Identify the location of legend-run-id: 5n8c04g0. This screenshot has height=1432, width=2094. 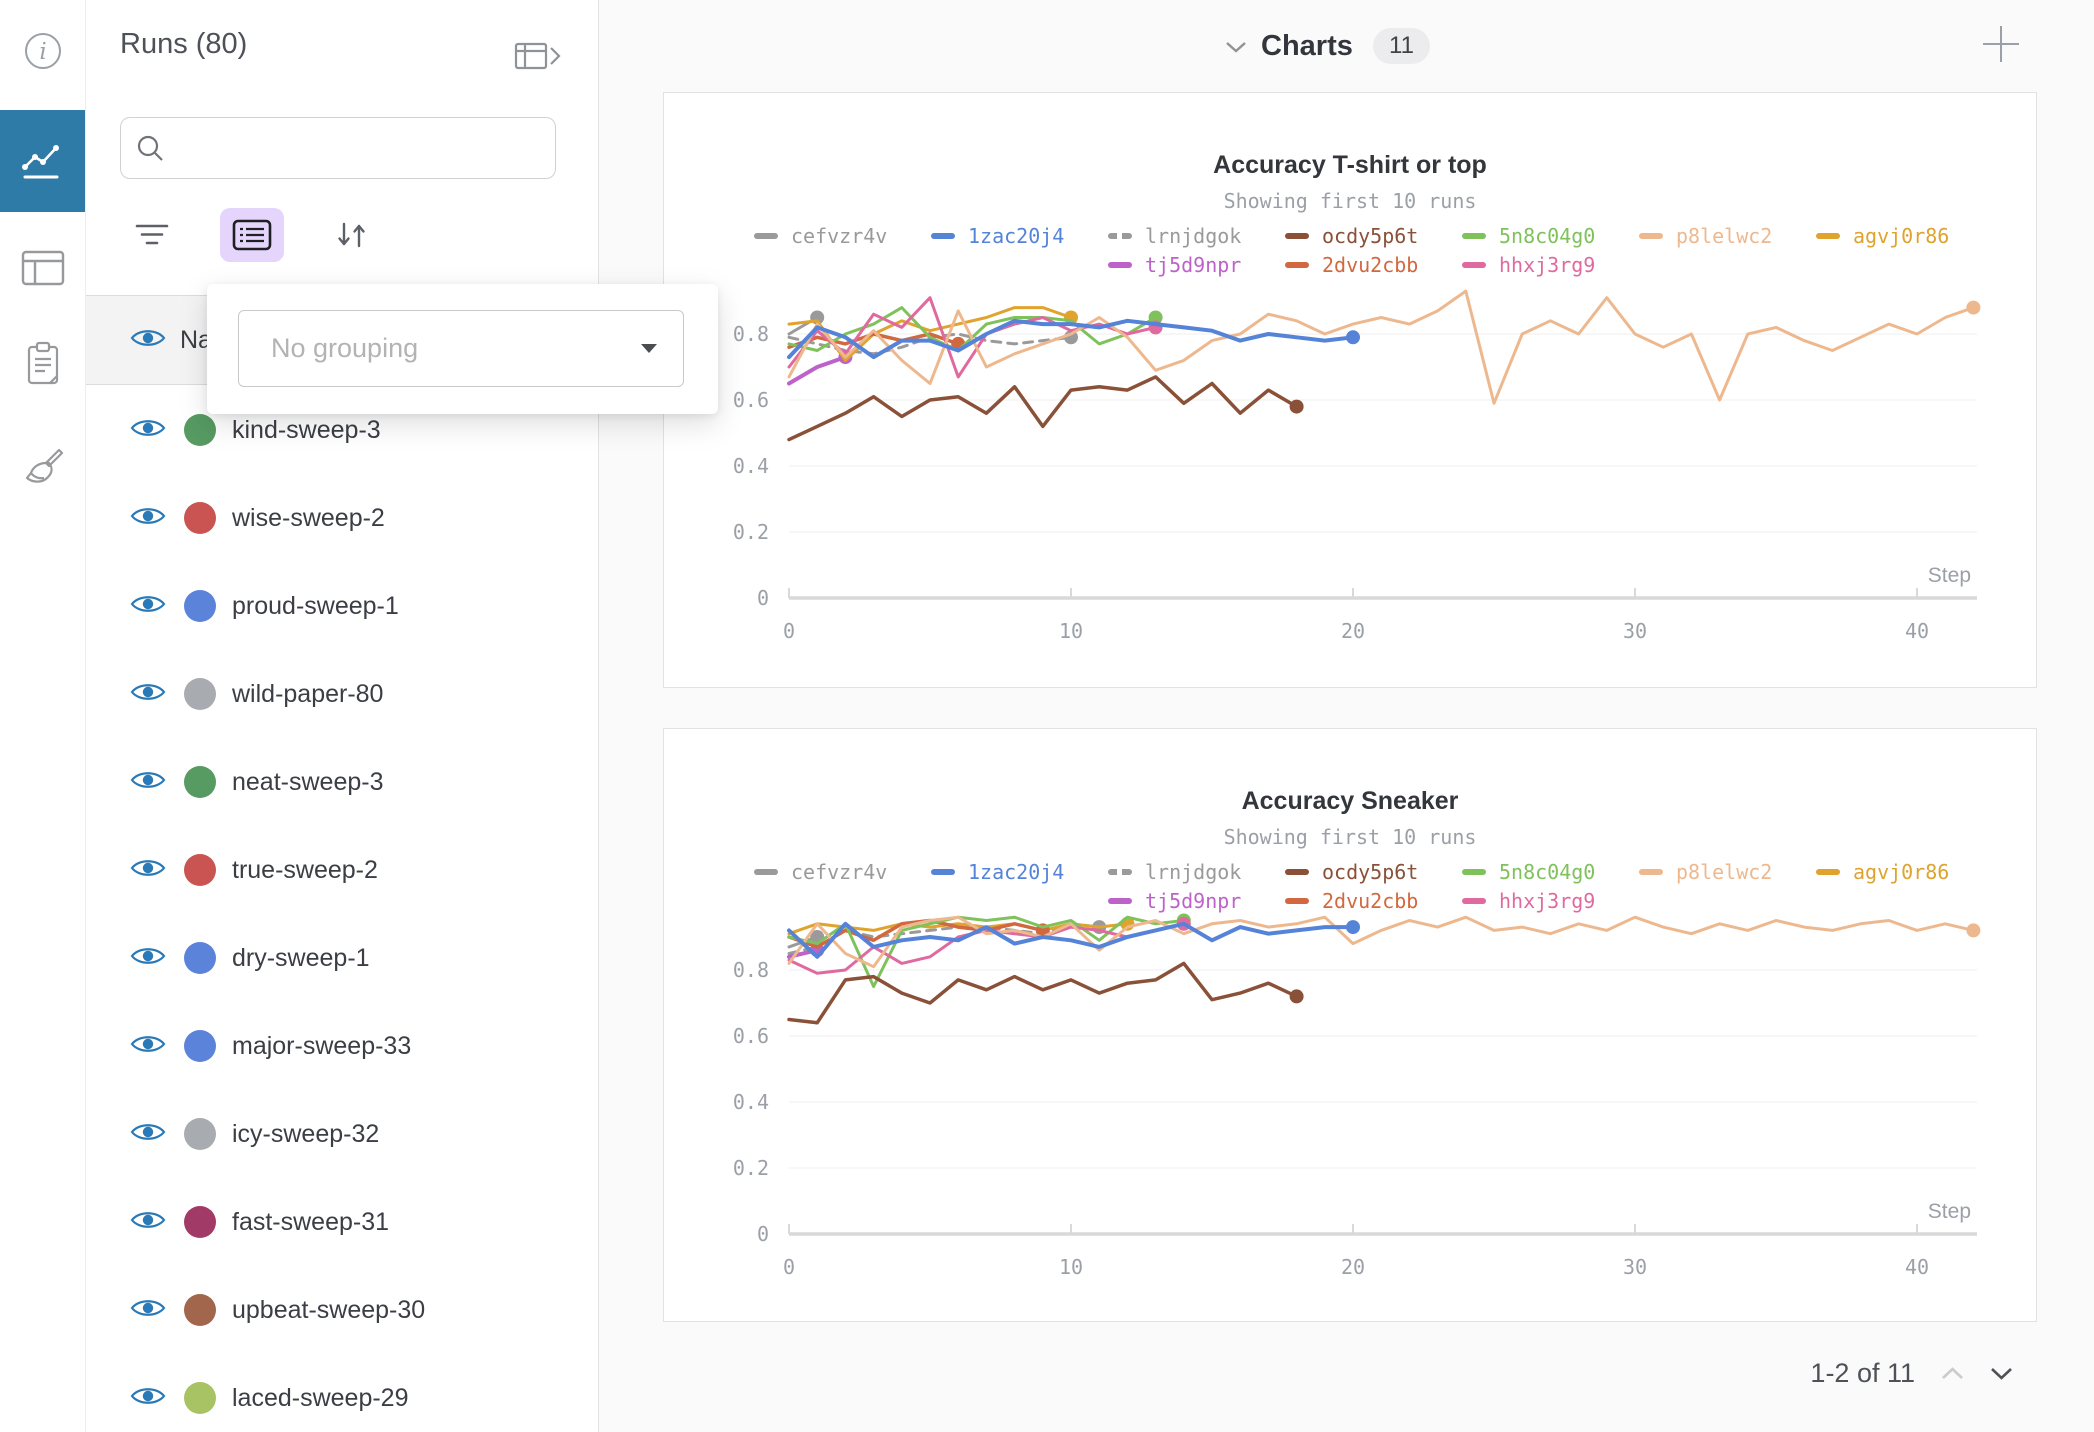
(1547, 235).